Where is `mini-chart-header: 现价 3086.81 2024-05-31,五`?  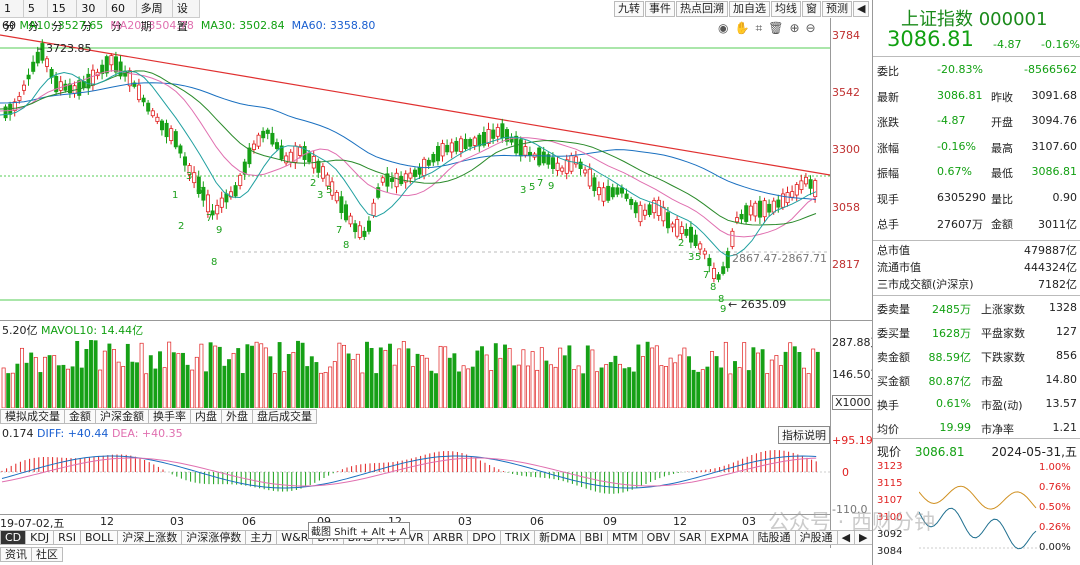
mini-chart-header: 现价 3086.81 2024-05-31,五 is located at coordinates (977, 451).